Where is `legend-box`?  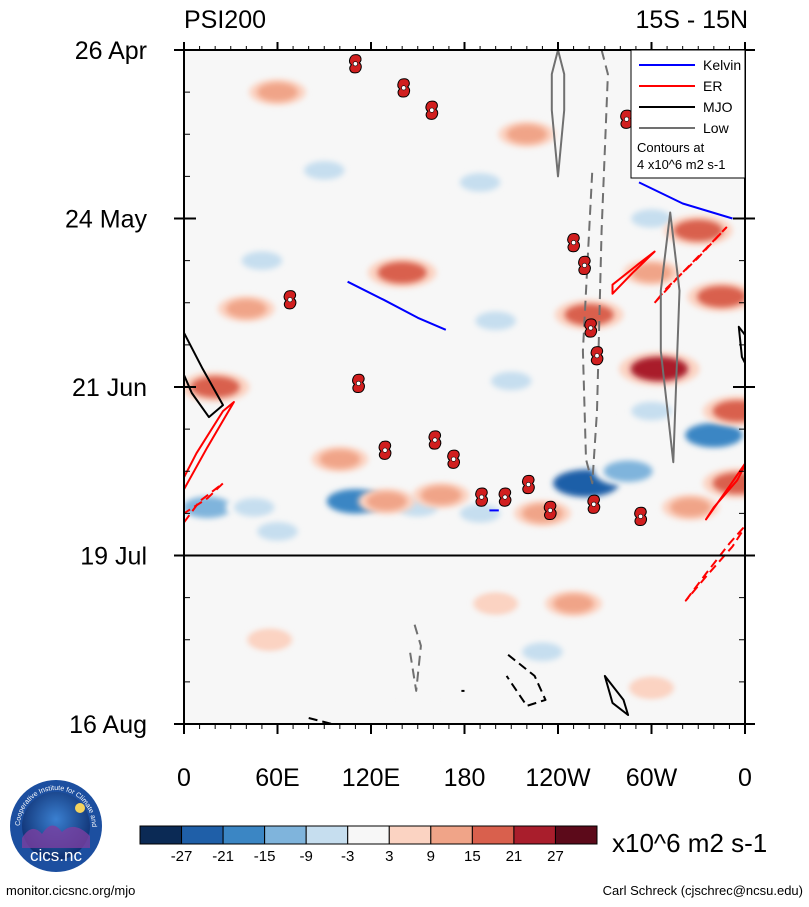 legend-box is located at coordinates (688, 114).